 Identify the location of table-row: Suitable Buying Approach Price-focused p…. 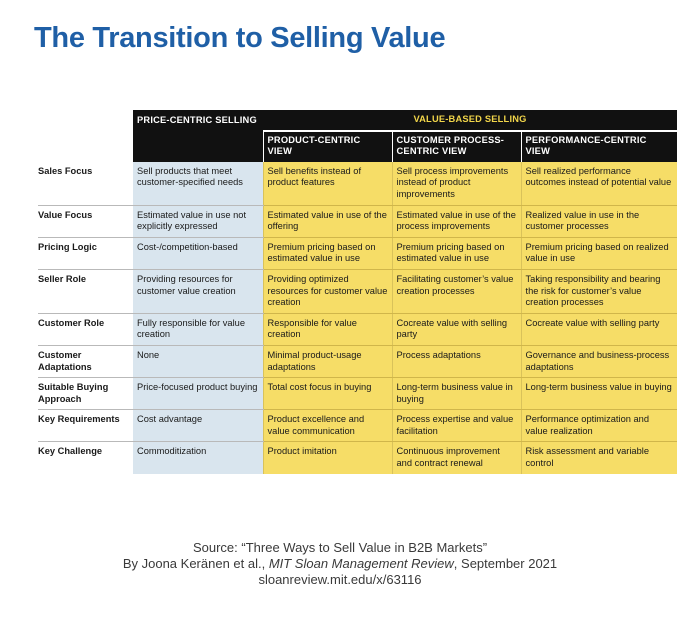
(358, 394).